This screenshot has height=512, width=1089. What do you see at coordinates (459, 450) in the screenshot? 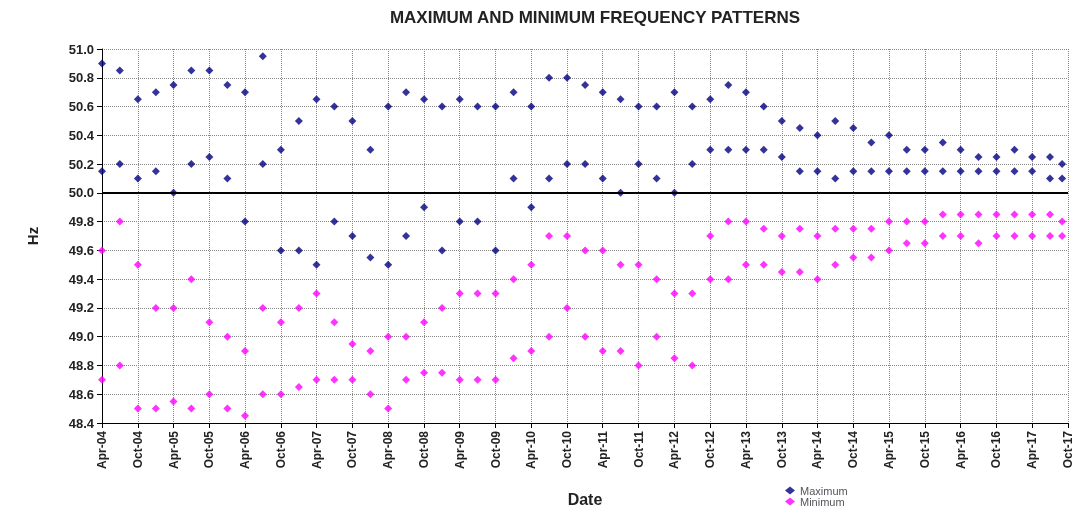
I see `x-tick-label: Apr-09` at bounding box center [459, 450].